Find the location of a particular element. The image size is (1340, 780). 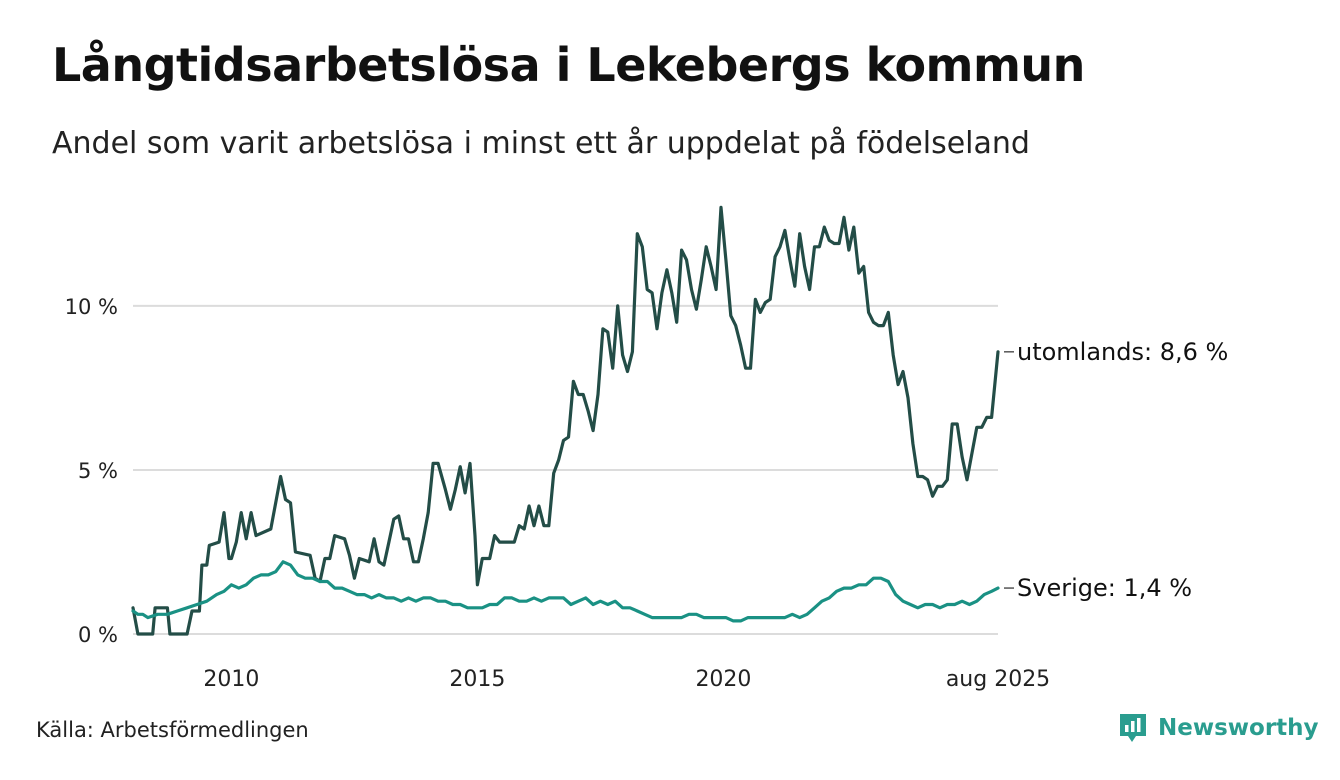

y-tick-label: 5 % is located at coordinates (98, 471).